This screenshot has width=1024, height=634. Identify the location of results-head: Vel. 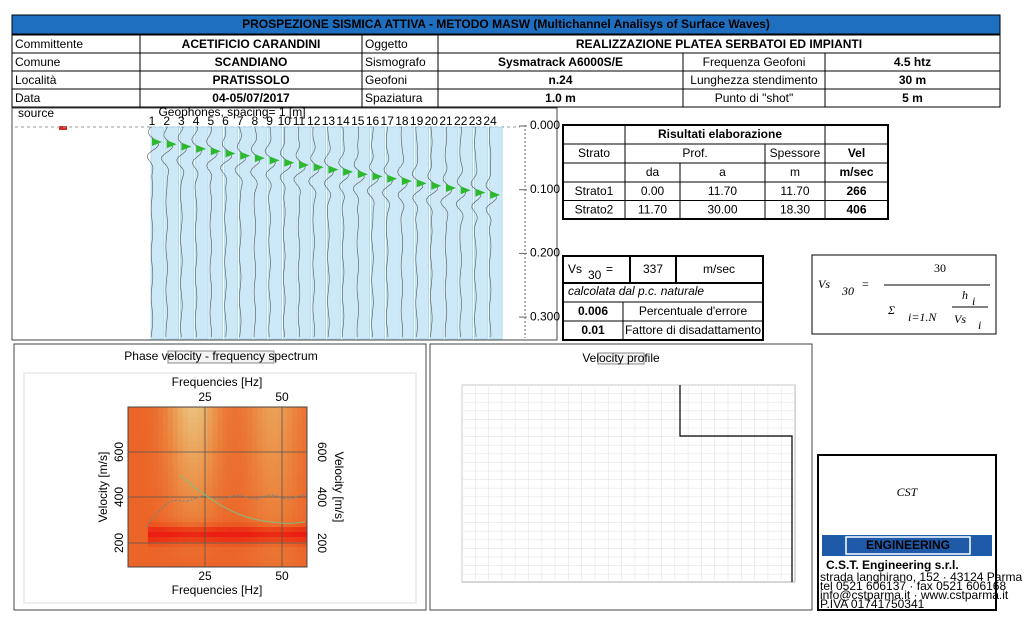
(856, 153).